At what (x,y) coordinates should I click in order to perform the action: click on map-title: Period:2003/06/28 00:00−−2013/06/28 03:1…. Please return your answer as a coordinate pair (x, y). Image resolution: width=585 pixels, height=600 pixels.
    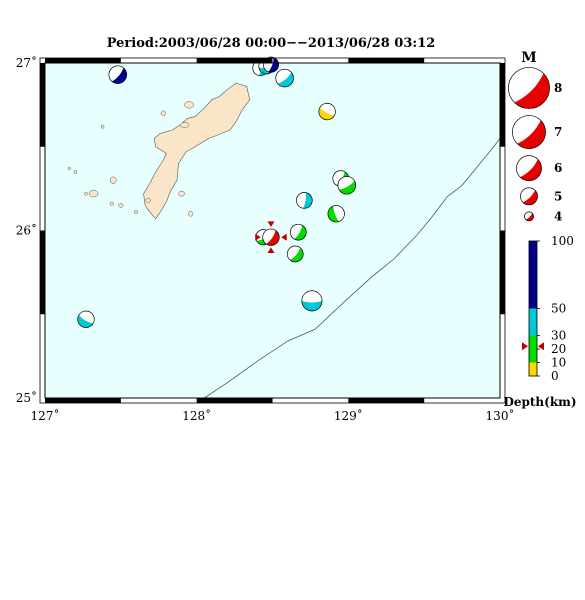
    Looking at the image, I should click on (271, 43).